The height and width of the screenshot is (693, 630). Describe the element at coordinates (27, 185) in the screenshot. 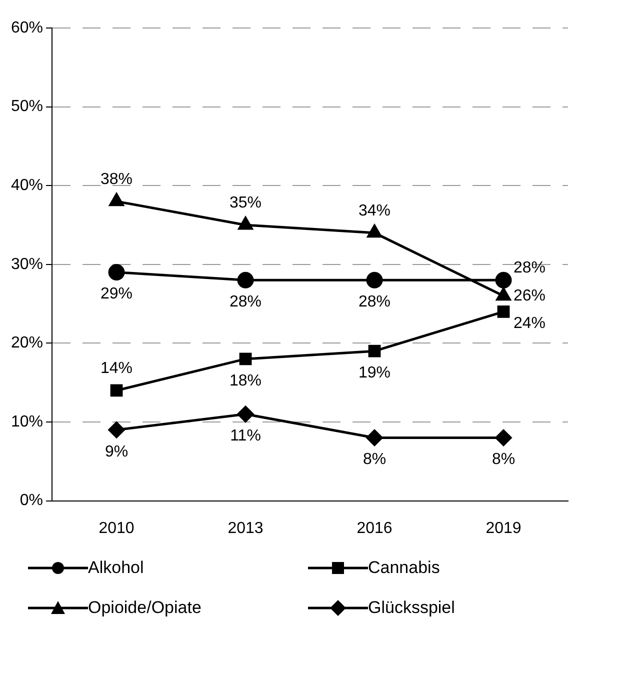

I see `y-tick-label: 40%` at that location.